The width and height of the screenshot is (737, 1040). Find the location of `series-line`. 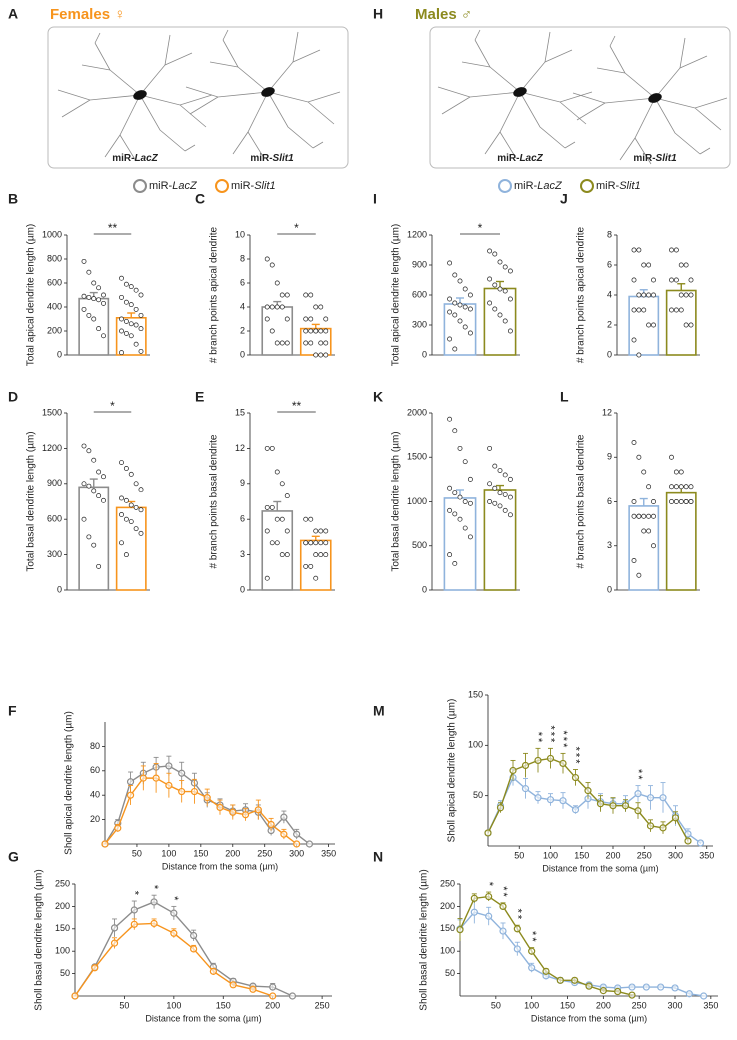

series-line is located at coordinates (201, 811).